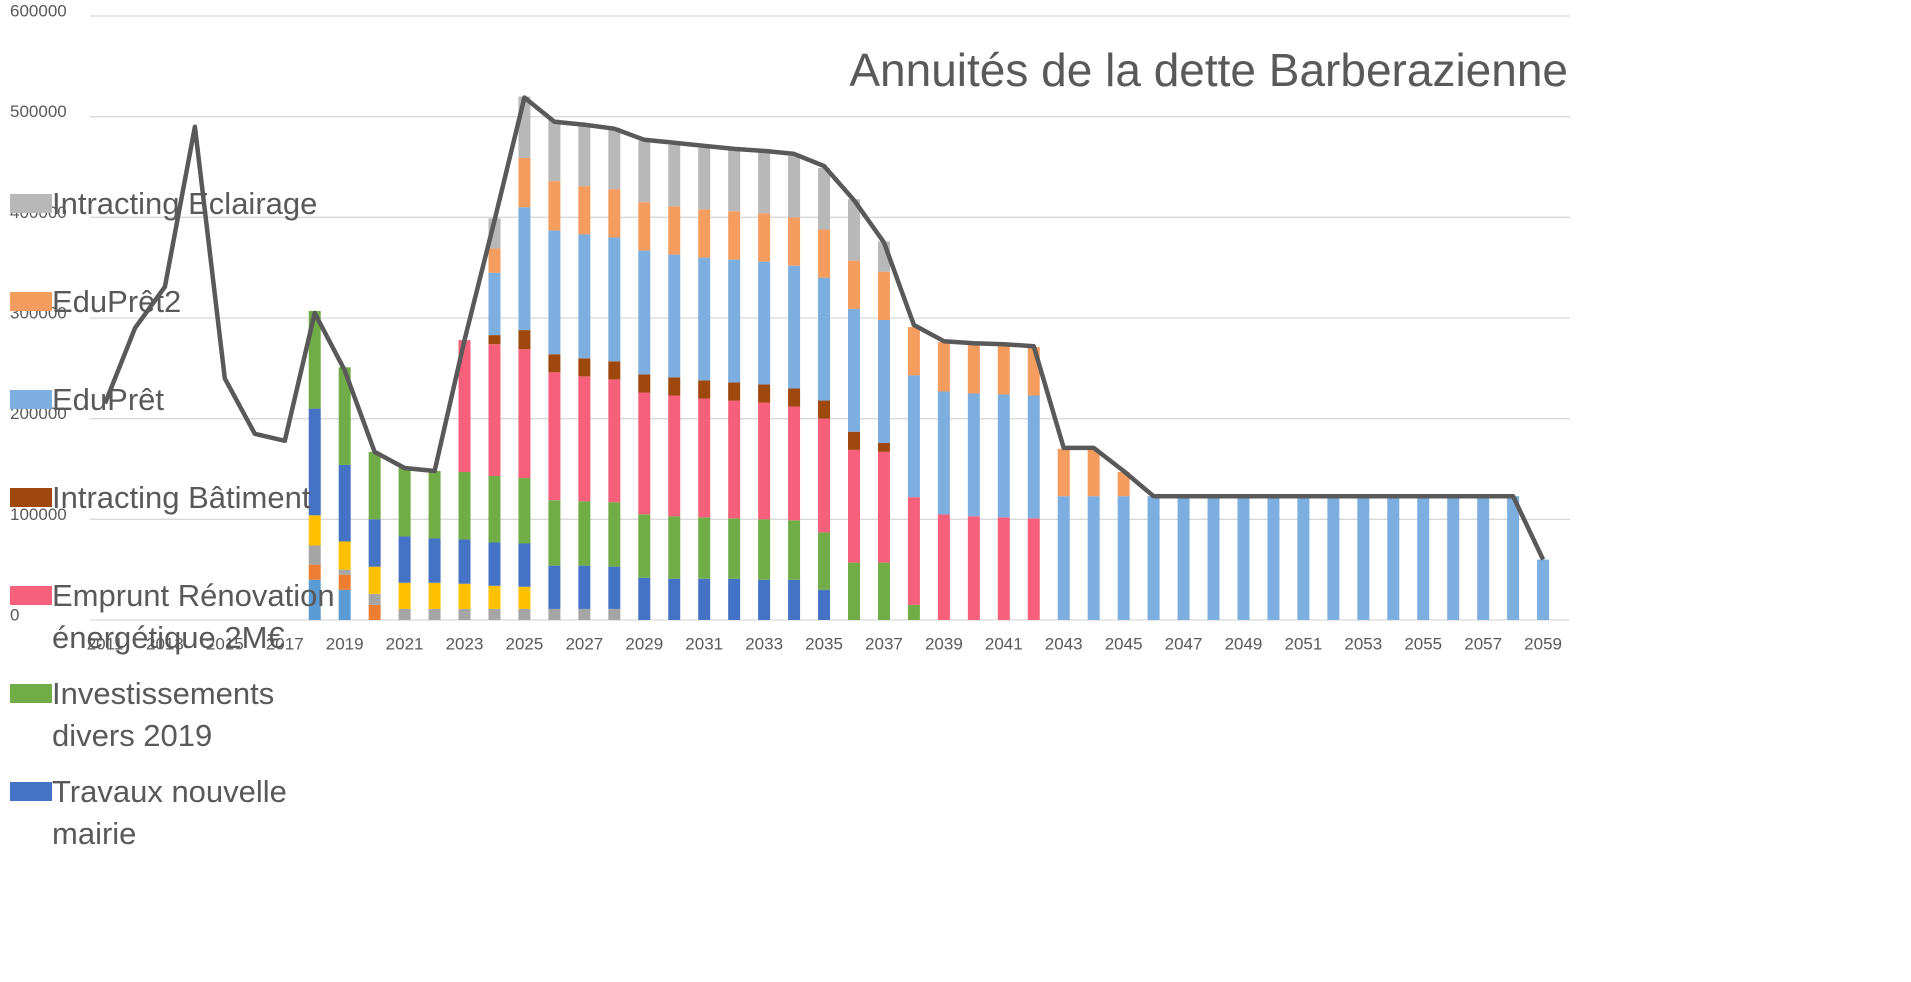 This screenshot has height=982, width=1911. Describe the element at coordinates (225, 643) in the screenshot. I see `x-tick-label: 2015` at that location.